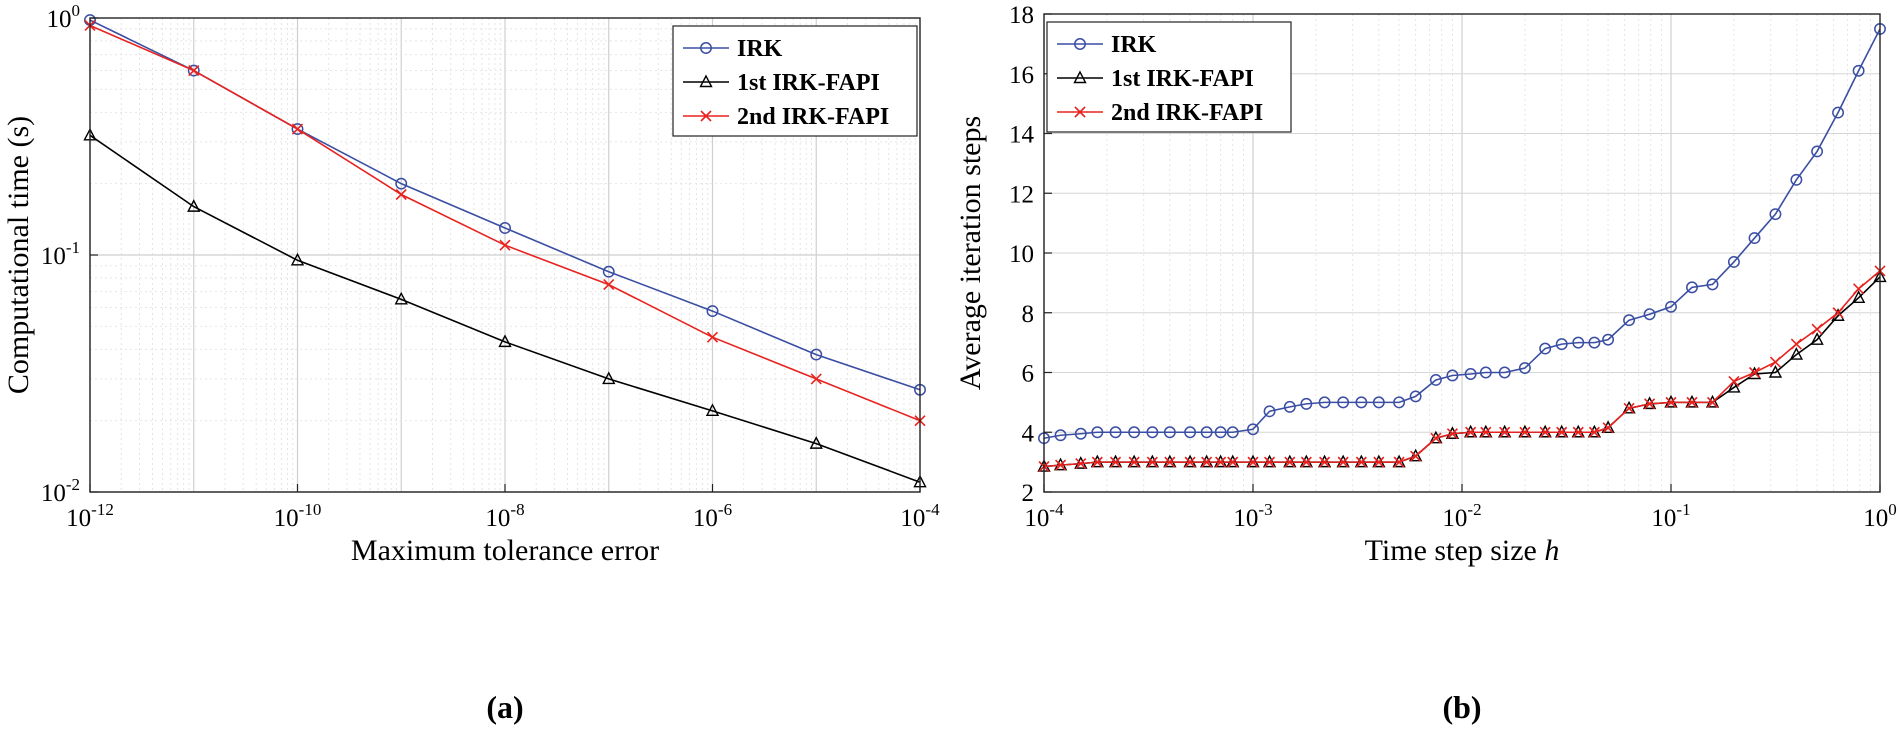 The image size is (1900, 751). What do you see at coordinates (712, 516) in the screenshot?
I see `x-tick-label: 10⁻⁶` at bounding box center [712, 516].